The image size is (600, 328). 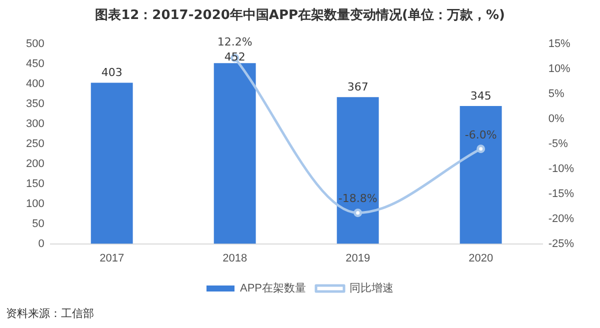 What do you see at coordinates (35, 84) in the screenshot?
I see `y-tick-label: 400` at bounding box center [35, 84].